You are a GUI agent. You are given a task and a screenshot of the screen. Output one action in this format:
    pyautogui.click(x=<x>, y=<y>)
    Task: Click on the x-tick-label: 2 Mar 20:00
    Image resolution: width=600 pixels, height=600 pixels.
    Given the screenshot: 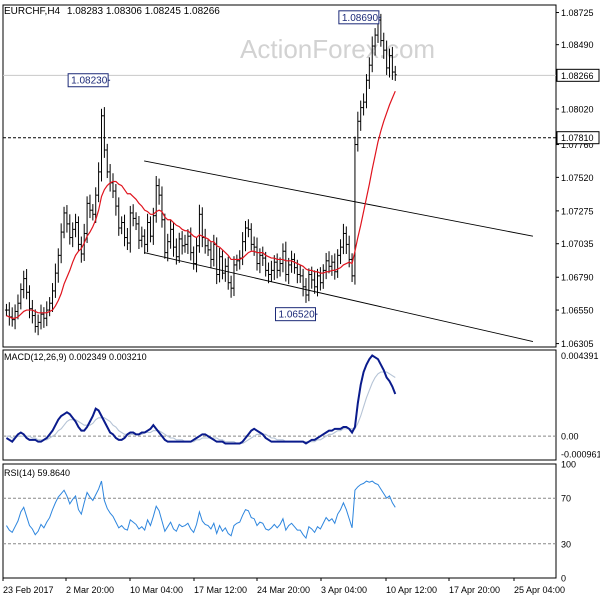 What is the action you would take?
    pyautogui.click(x=90, y=590)
    